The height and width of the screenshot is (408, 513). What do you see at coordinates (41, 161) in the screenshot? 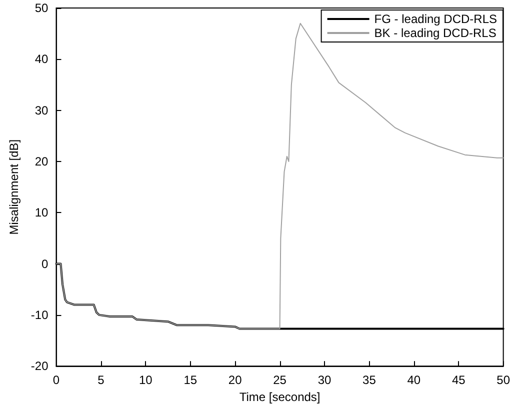
I see `y-tick-label: 20` at bounding box center [41, 161].